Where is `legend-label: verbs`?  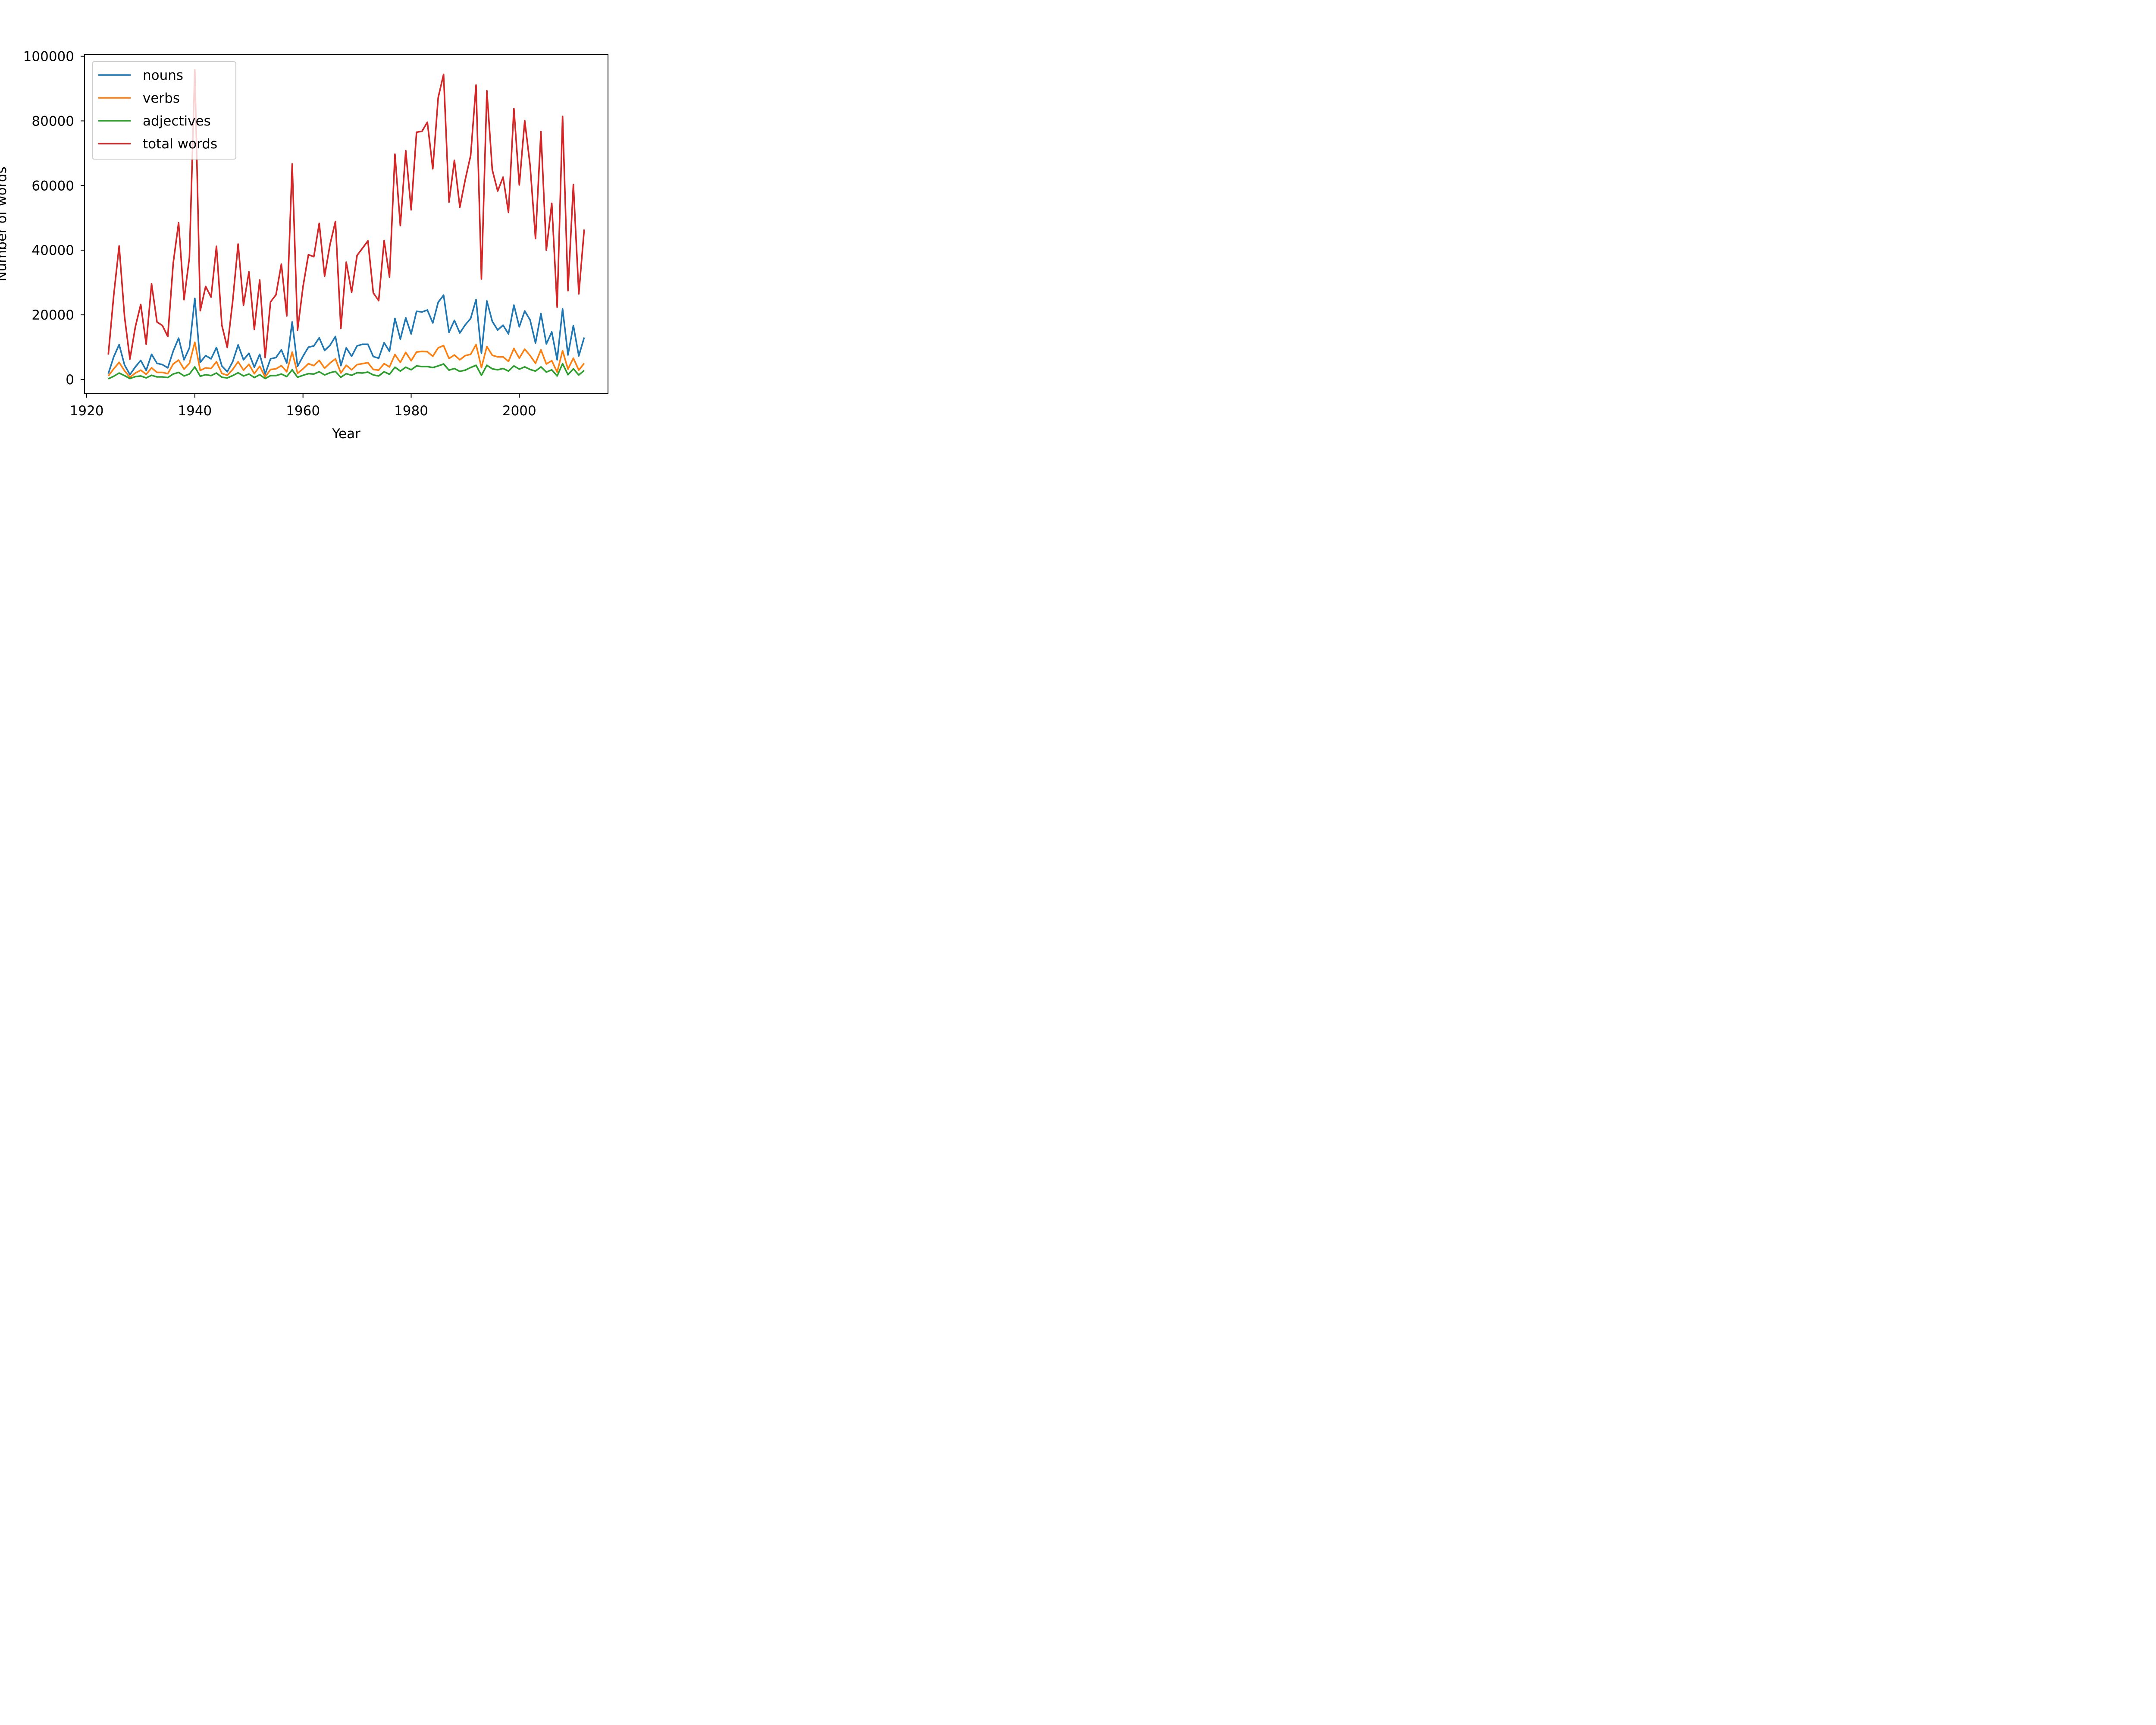
legend-label: verbs is located at coordinates (161, 99).